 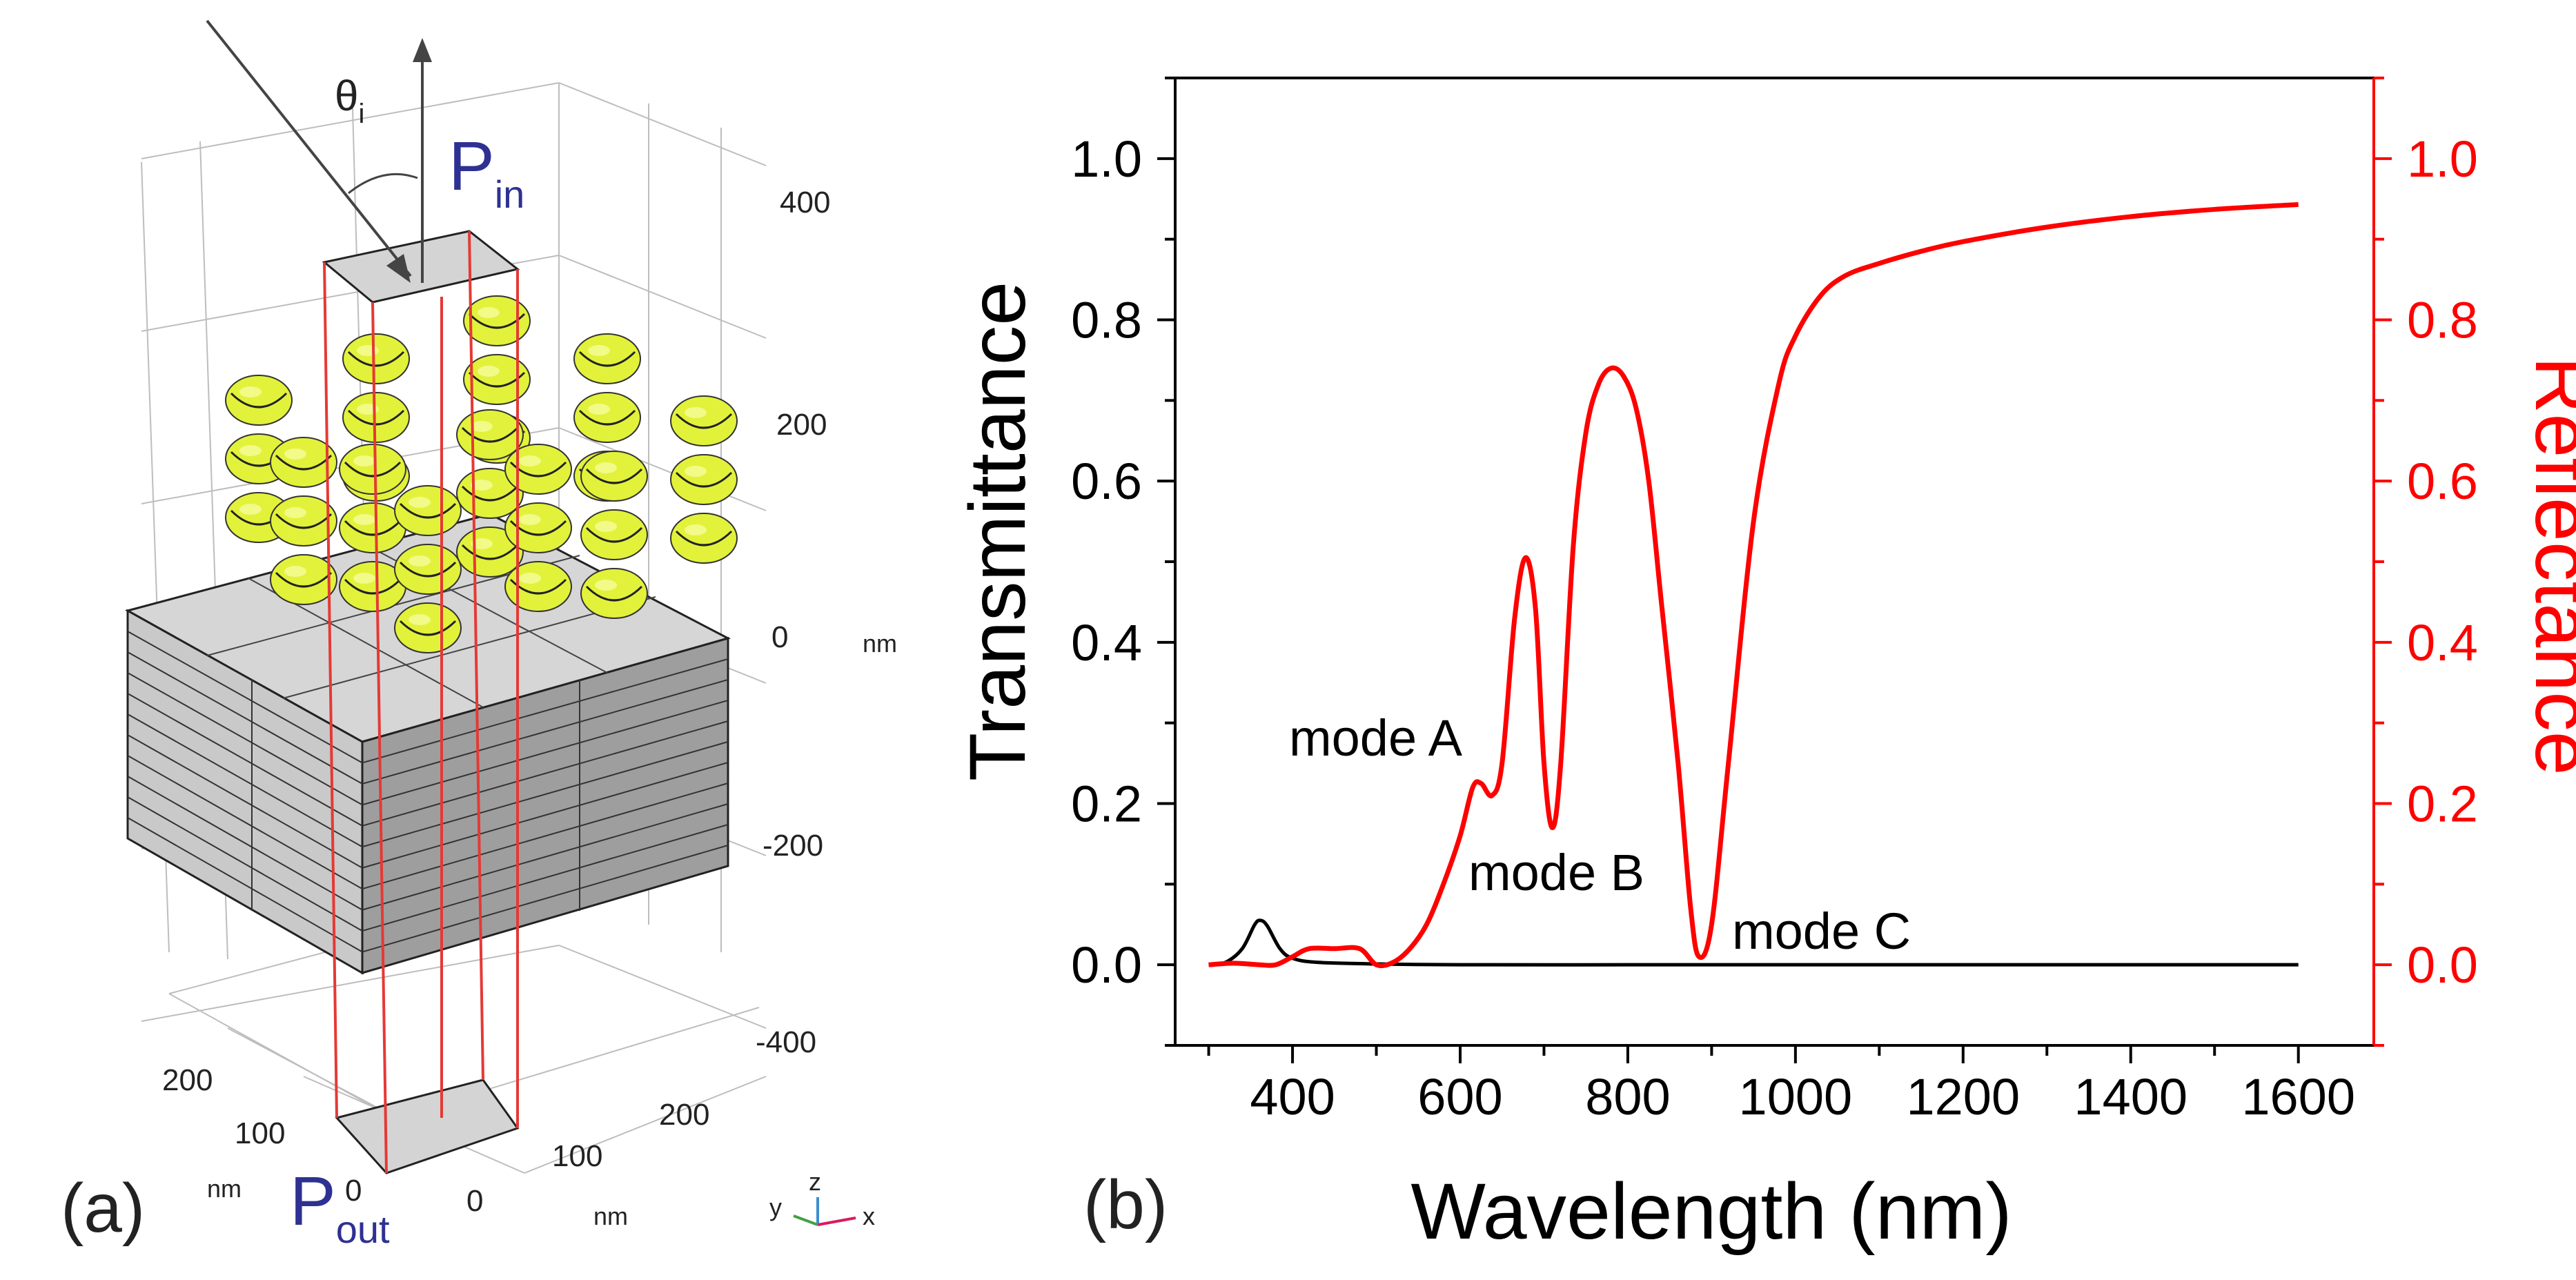 What do you see at coordinates (383, 184) in the screenshot?
I see `angle-arc-icon` at bounding box center [383, 184].